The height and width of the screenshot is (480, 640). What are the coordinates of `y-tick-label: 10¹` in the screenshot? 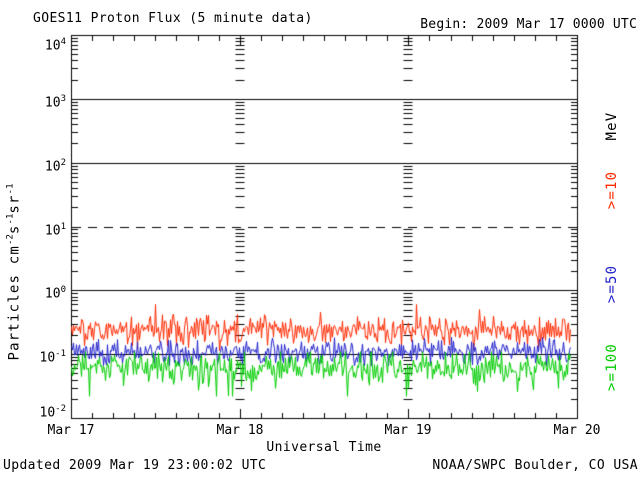 It's located at (55, 230).